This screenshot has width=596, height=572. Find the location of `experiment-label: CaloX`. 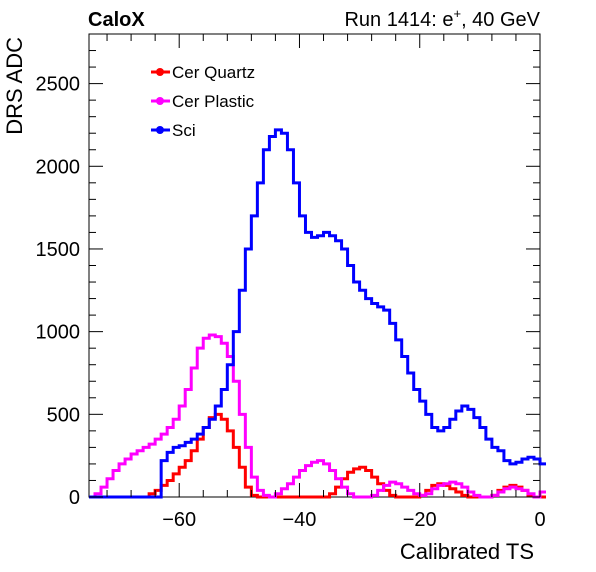

experiment-label: CaloX is located at coordinates (116, 20).